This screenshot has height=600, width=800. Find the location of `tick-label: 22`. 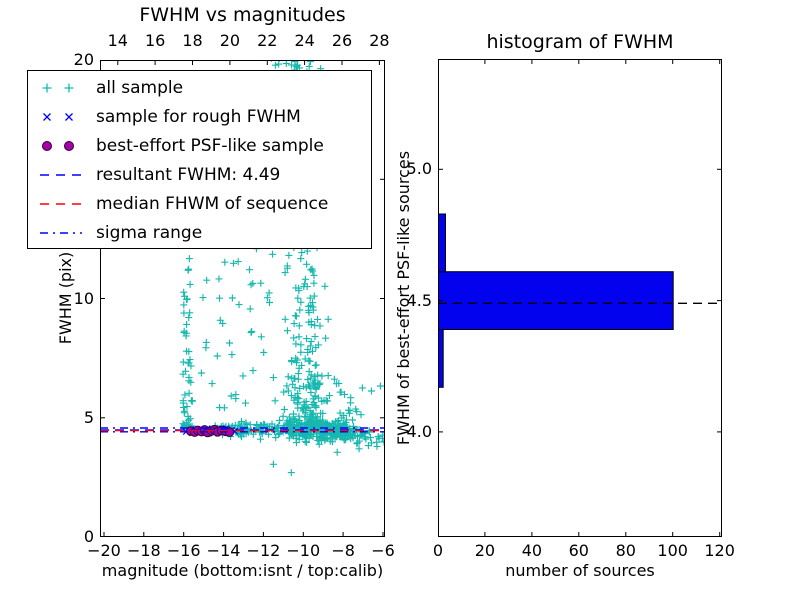

tick-label: 22 is located at coordinates (267, 40).